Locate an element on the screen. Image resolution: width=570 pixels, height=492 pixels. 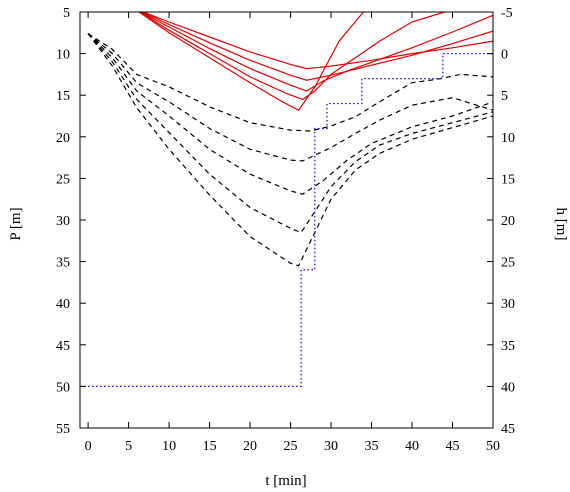
y-tick-label: 25 is located at coordinates (63, 179).